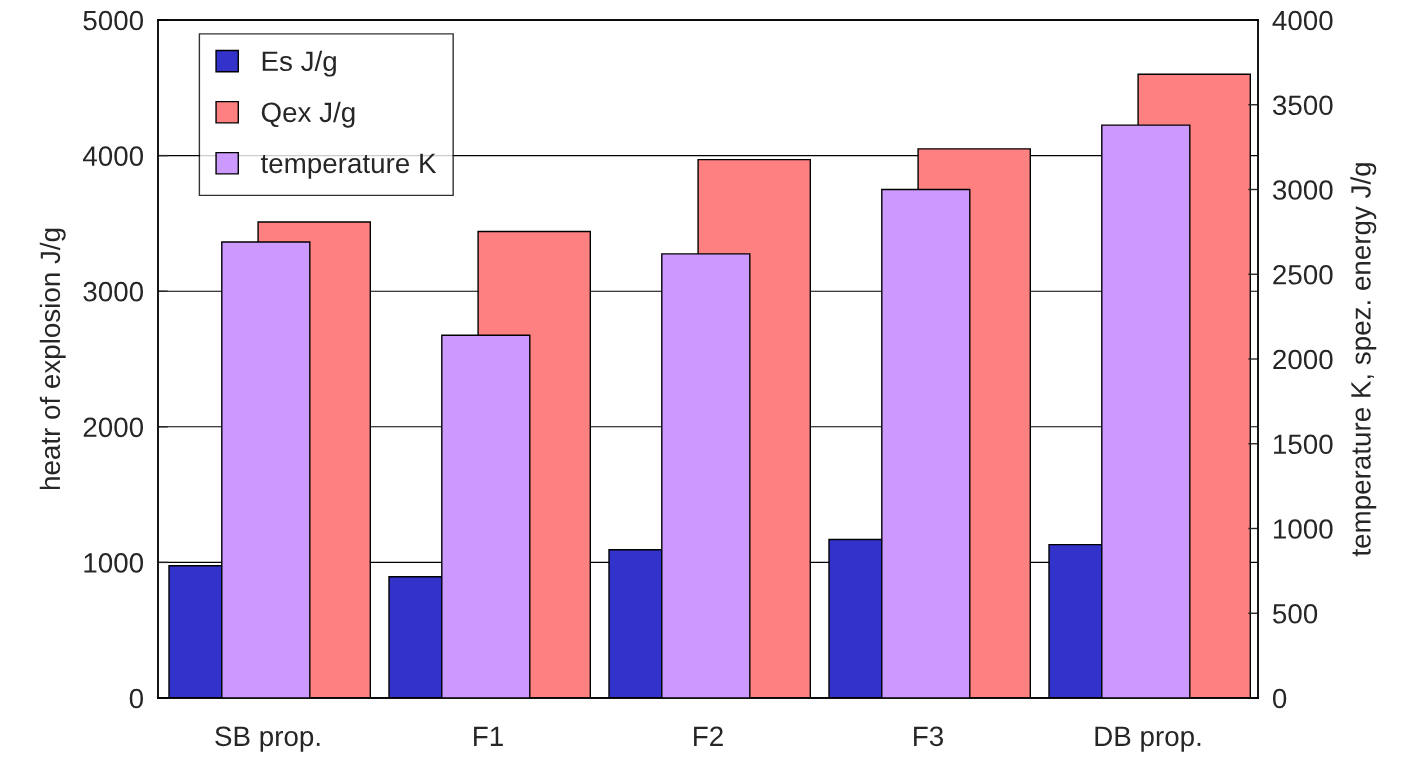  What do you see at coordinates (1303, 529) in the screenshot?
I see `y2-tick-label: 1000` at bounding box center [1303, 529].